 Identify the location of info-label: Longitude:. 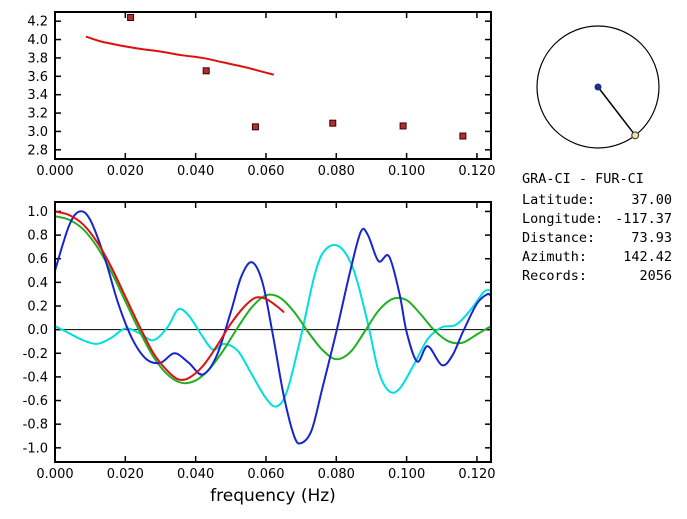
(563, 219).